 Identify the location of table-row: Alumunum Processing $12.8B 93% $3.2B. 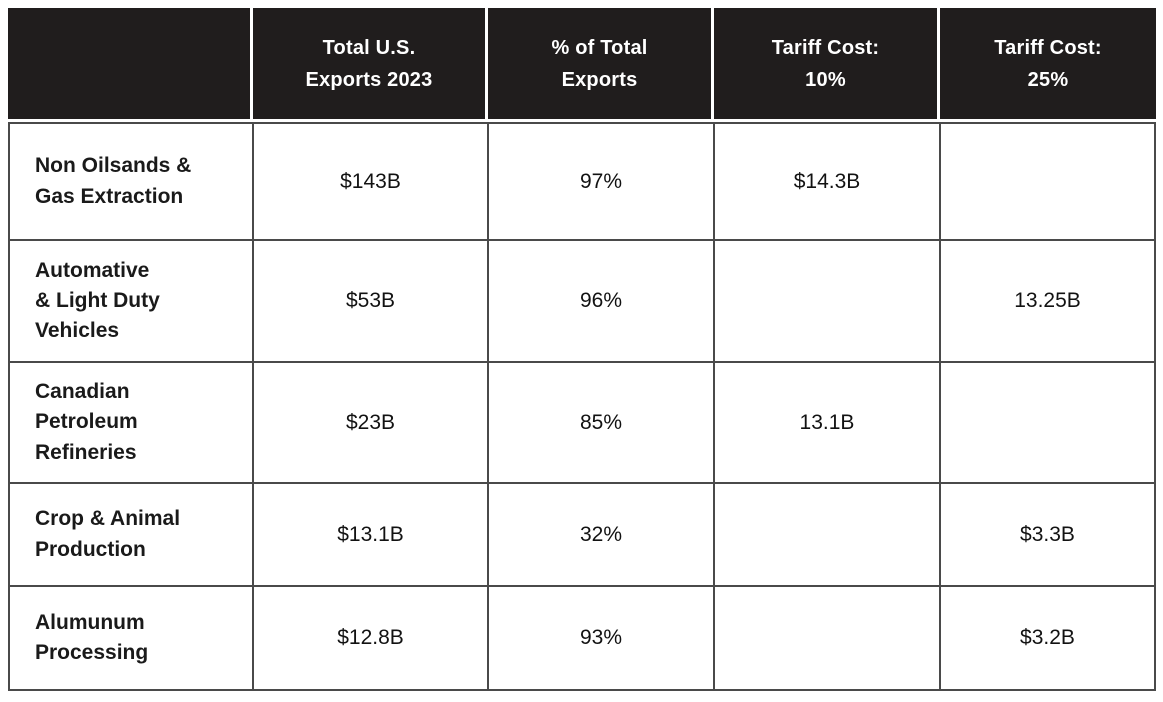
(582, 637).